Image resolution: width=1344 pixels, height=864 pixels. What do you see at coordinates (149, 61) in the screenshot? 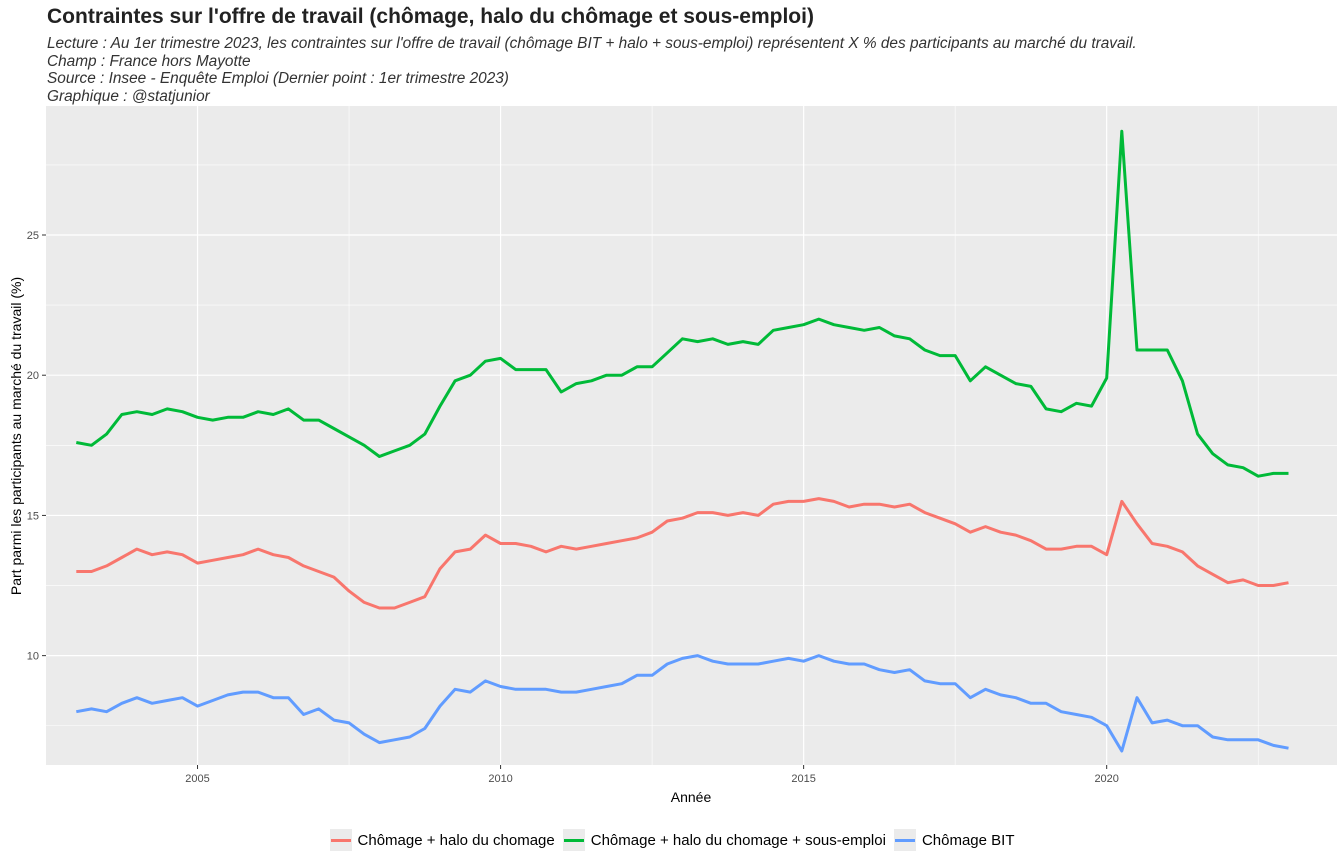
I see `subtitle-champ: Champ : France hors Mayotte` at bounding box center [149, 61].